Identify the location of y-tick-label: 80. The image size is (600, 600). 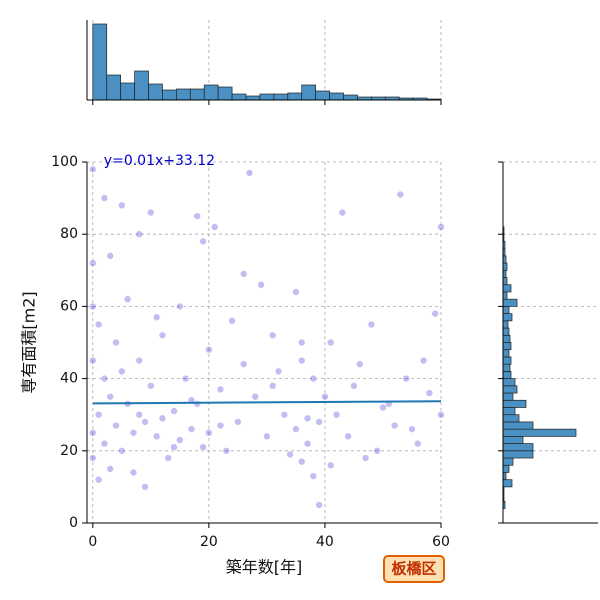
(69, 234).